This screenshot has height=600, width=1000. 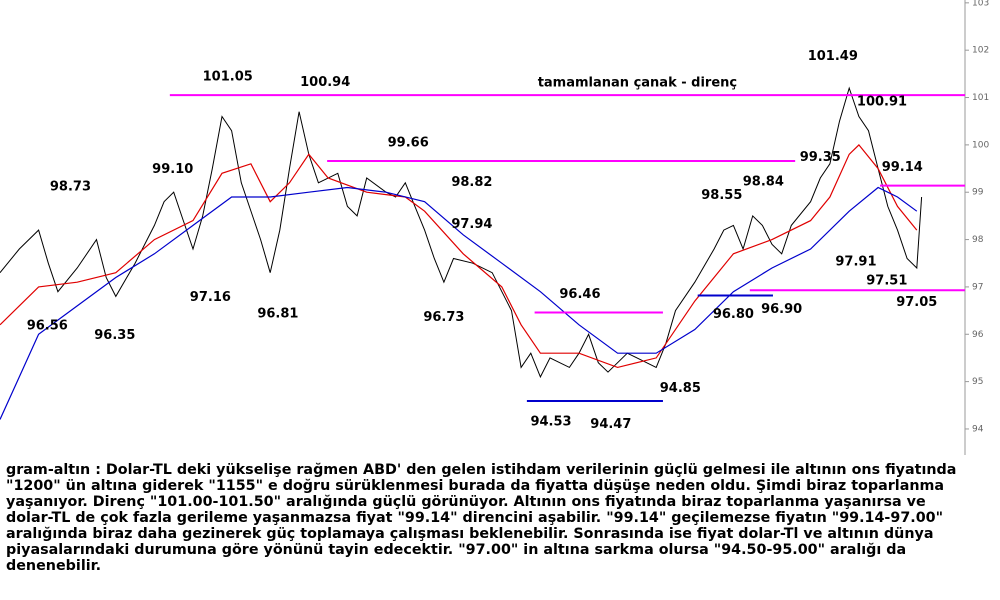 What do you see at coordinates (680, 388) in the screenshot?
I see `price-label: 94.85` at bounding box center [680, 388].